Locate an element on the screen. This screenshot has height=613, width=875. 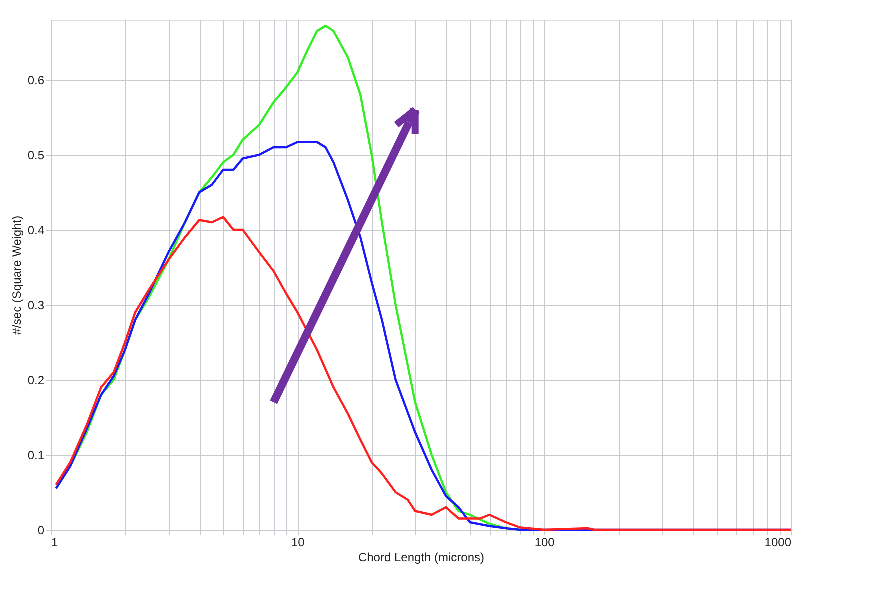
y-tick-label: 0.6 is located at coordinates (36, 81).